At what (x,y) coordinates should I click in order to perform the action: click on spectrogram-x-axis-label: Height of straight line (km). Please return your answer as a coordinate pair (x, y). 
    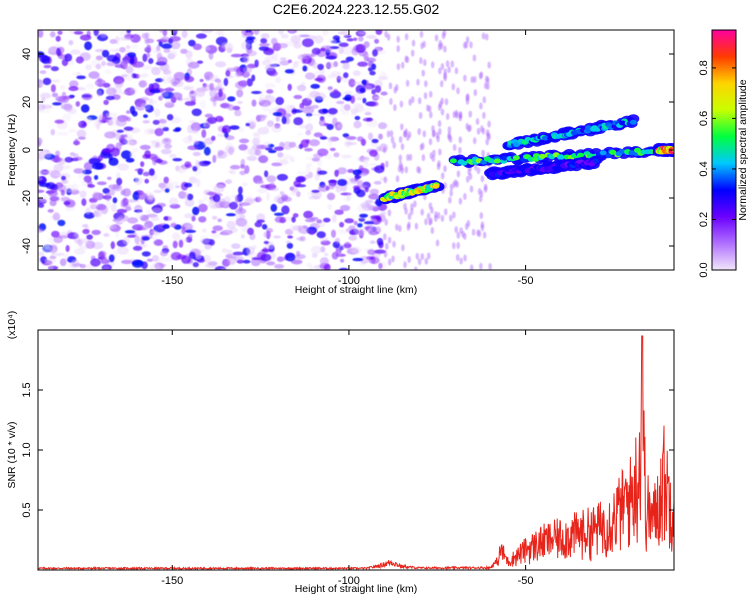
    Looking at the image, I should click on (356, 290).